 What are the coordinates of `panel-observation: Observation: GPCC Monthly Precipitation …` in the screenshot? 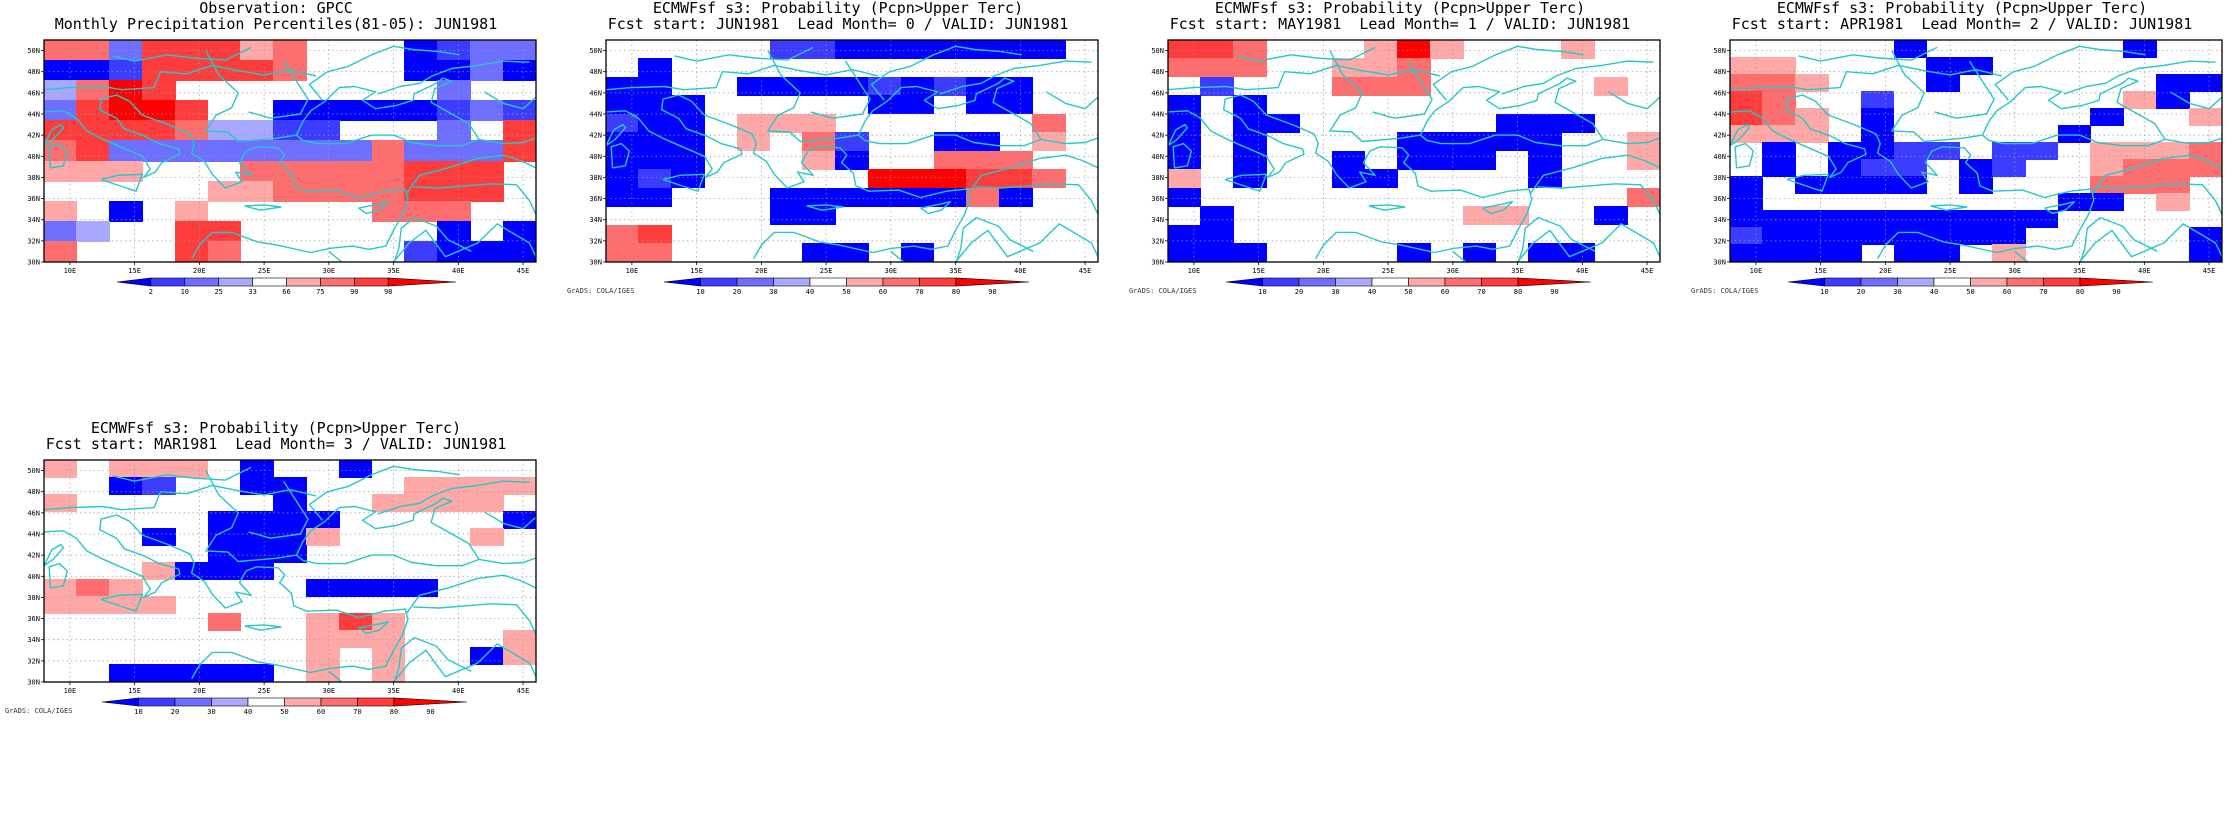 It's located at (280, 148).